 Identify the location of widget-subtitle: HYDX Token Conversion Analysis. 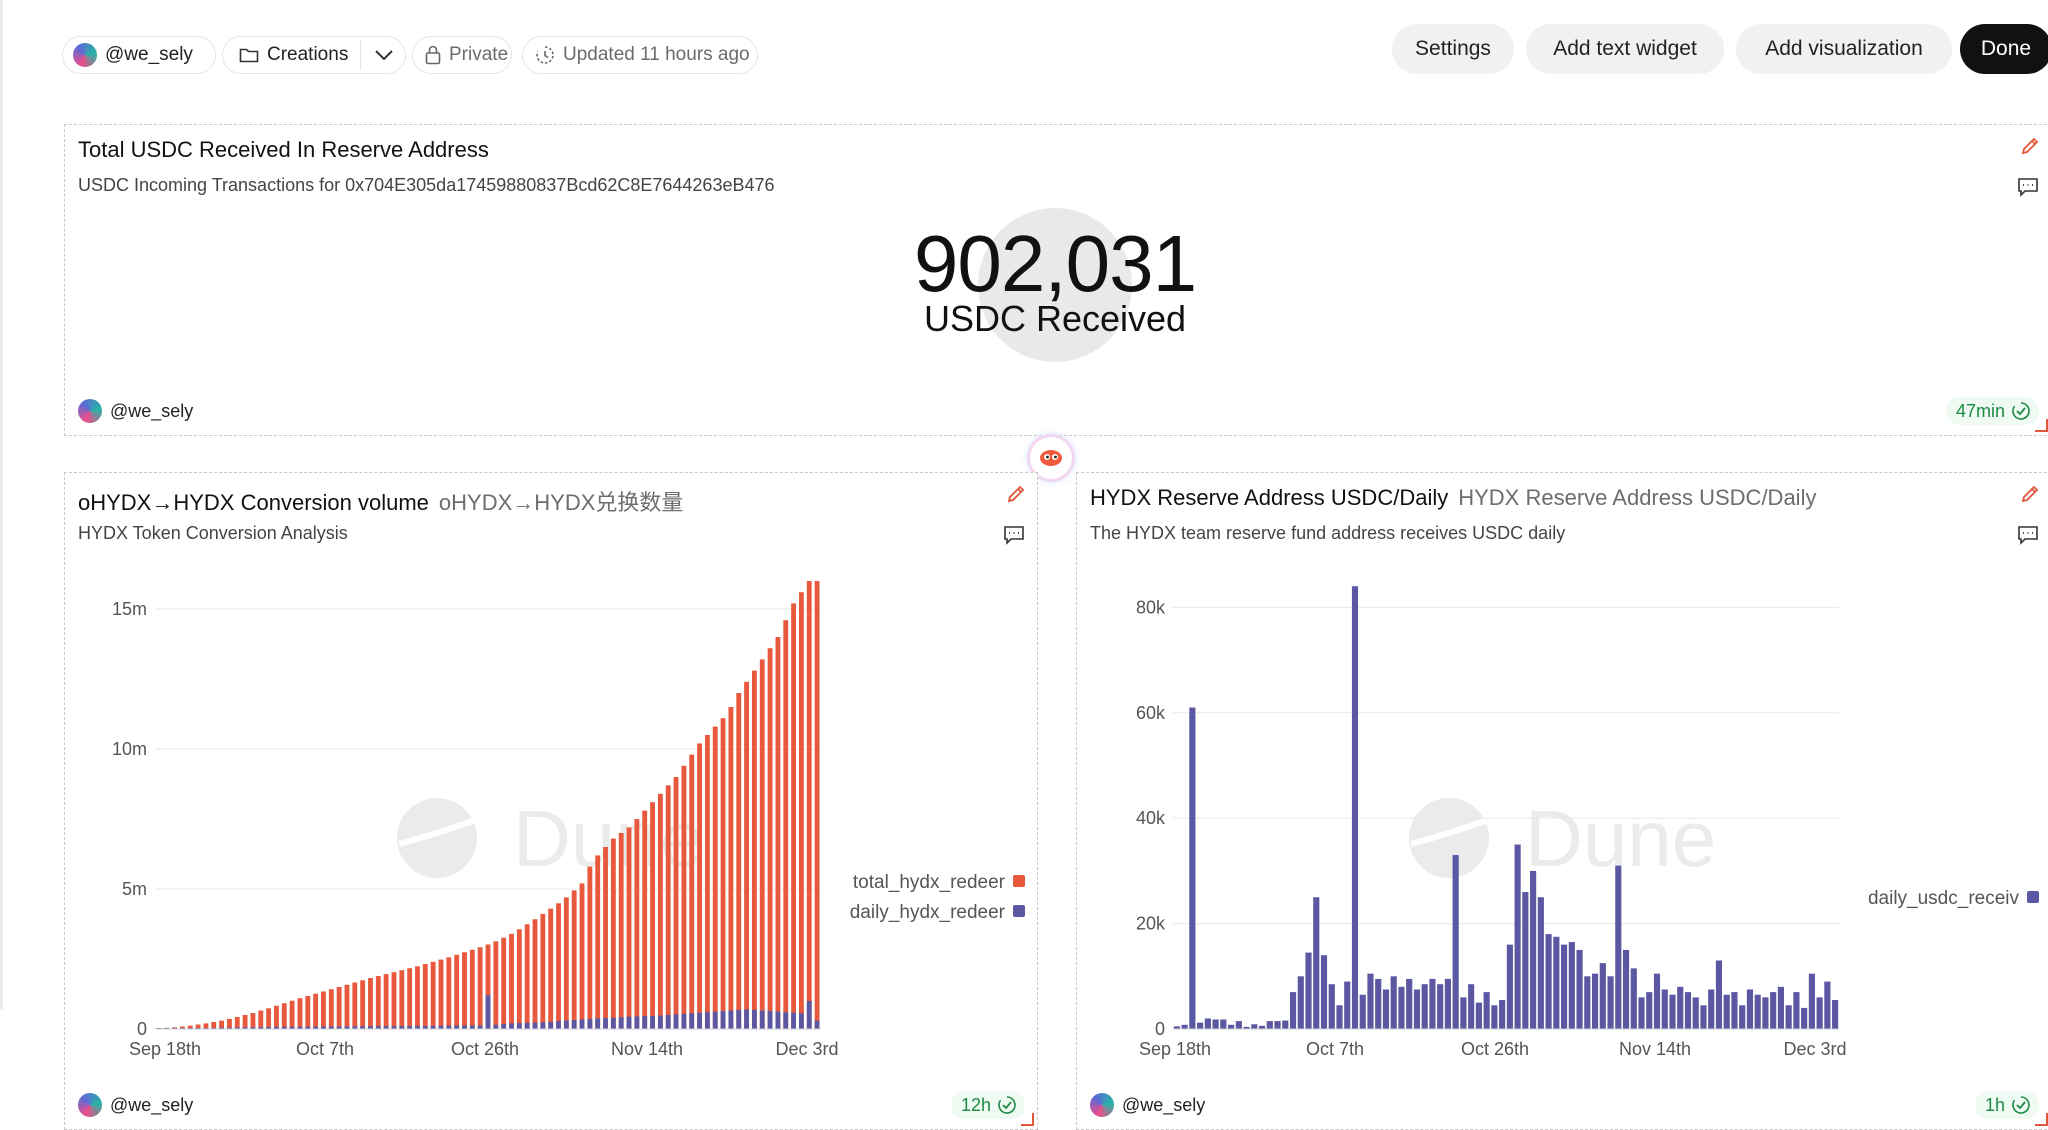
(213, 533).